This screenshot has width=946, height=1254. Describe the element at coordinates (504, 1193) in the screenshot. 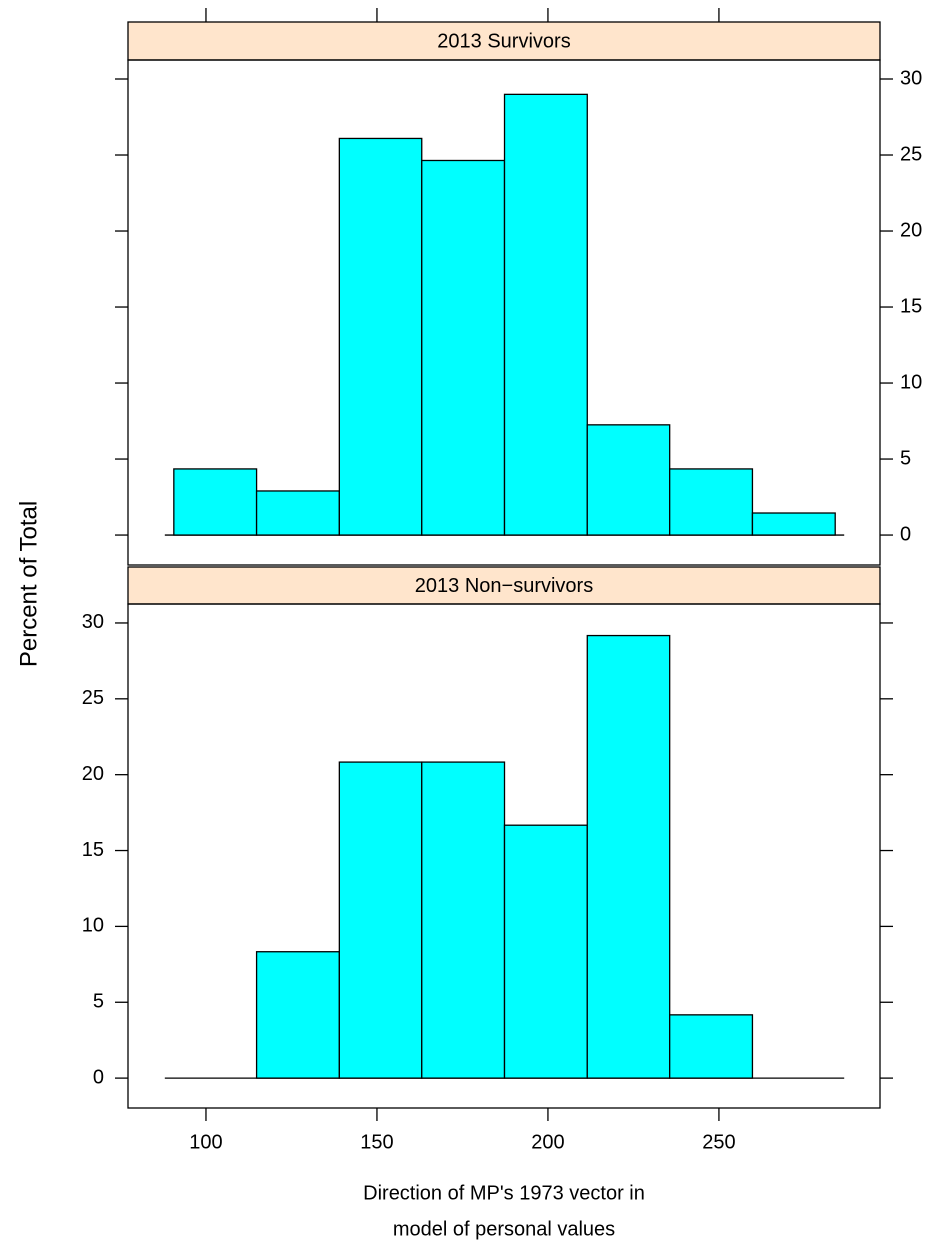

I see `x-axis-label: Direction of MP's 1973 vector in` at that location.